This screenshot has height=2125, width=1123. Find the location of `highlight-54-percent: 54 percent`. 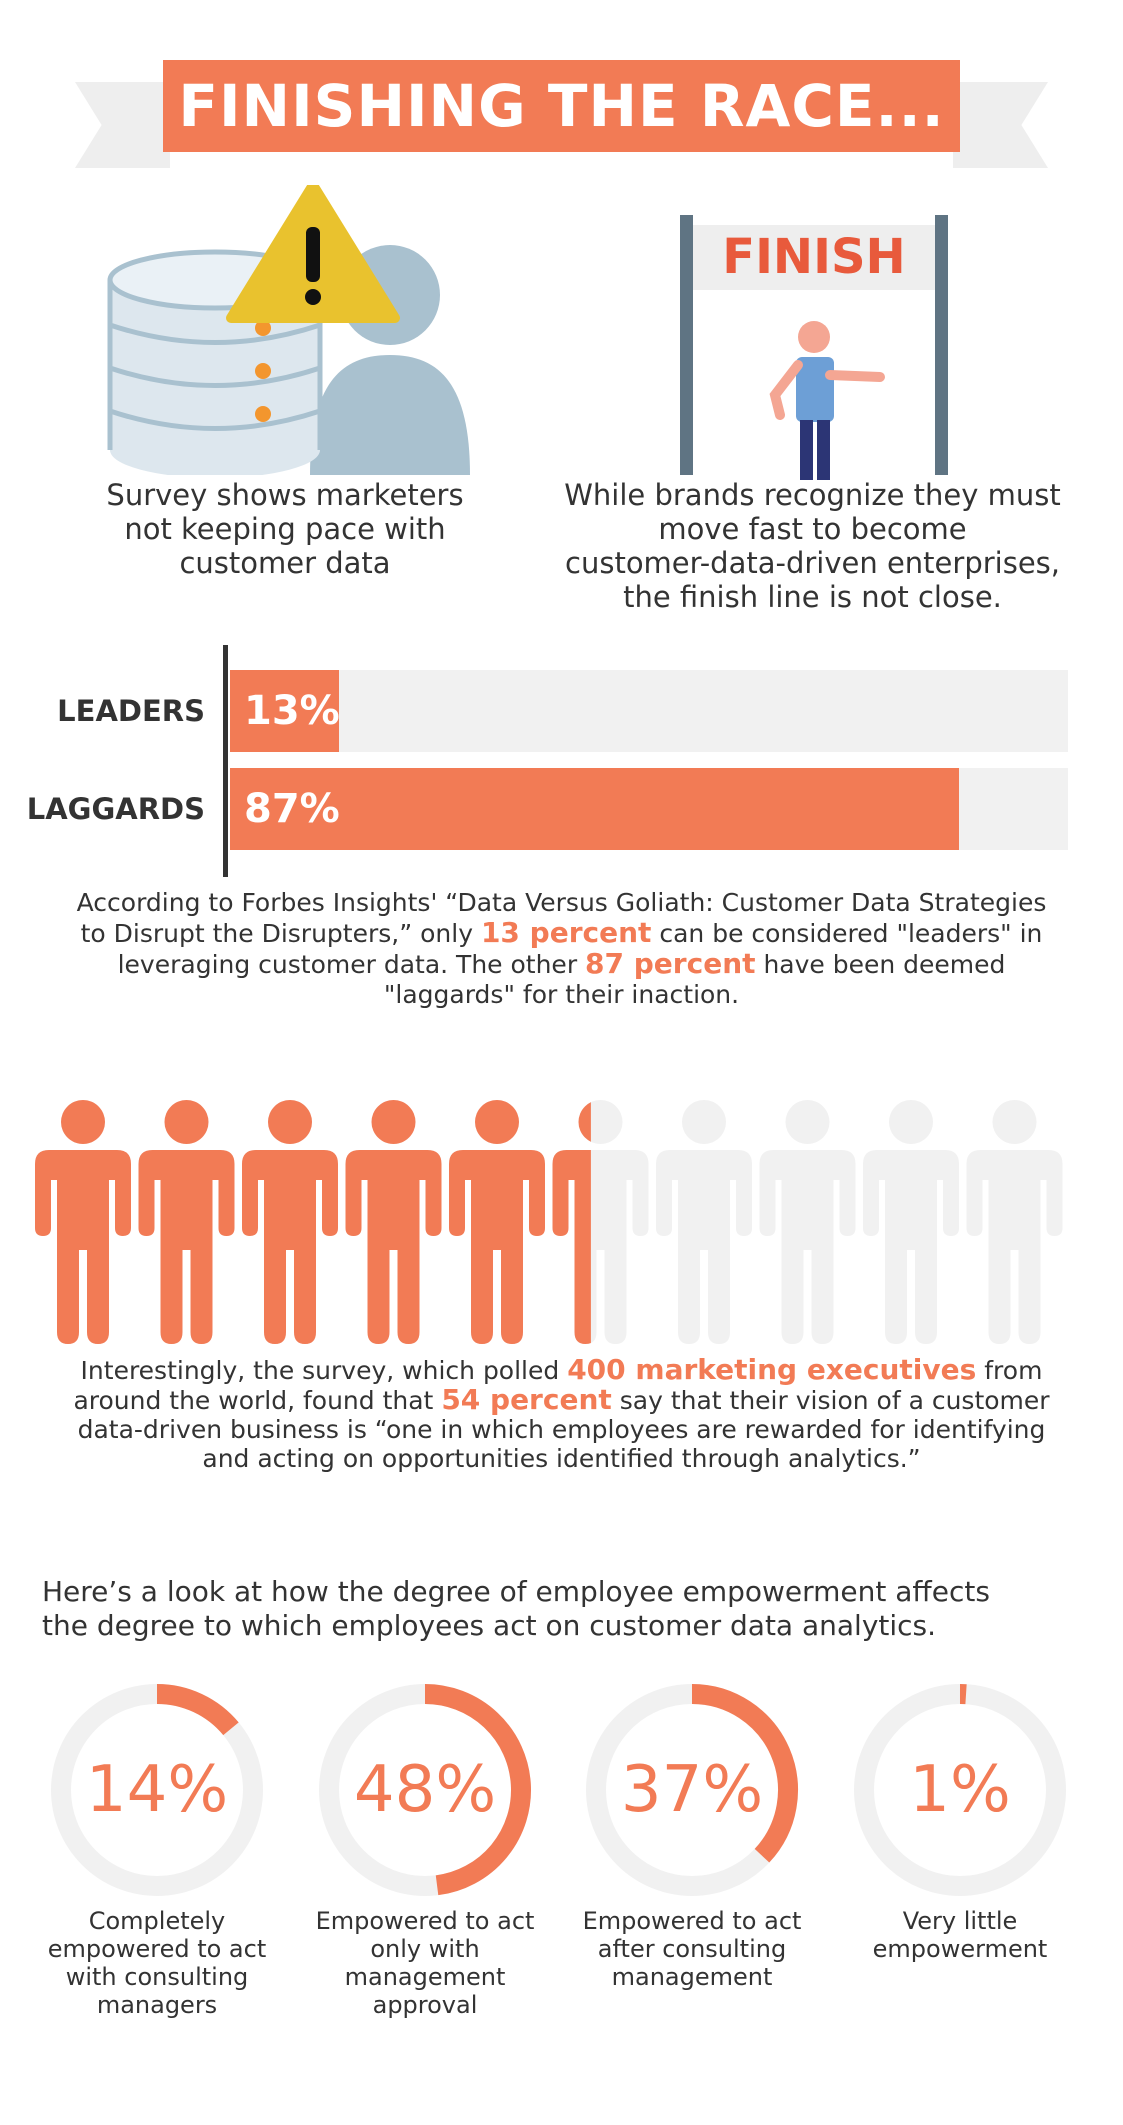

highlight-54-percent: 54 percent is located at coordinates (526, 1399).